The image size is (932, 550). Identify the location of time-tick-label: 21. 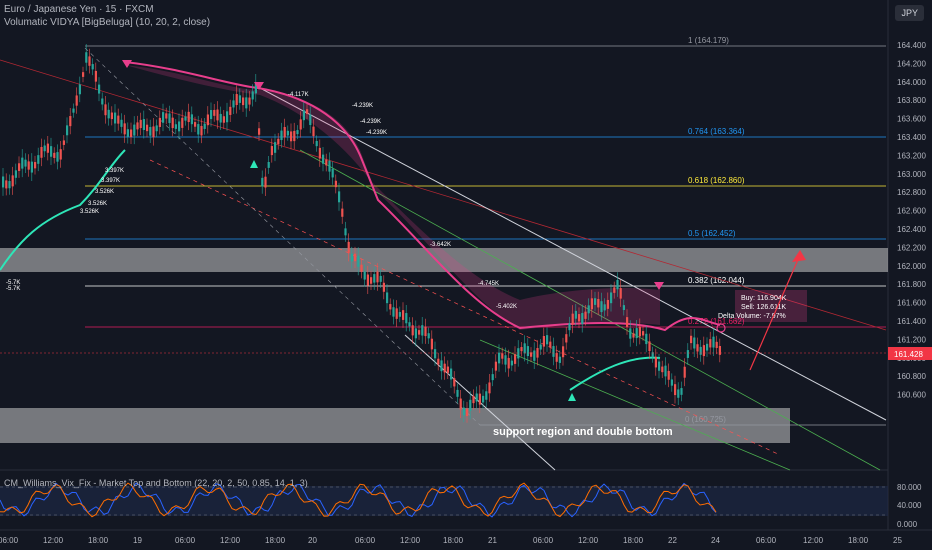
(492, 540).